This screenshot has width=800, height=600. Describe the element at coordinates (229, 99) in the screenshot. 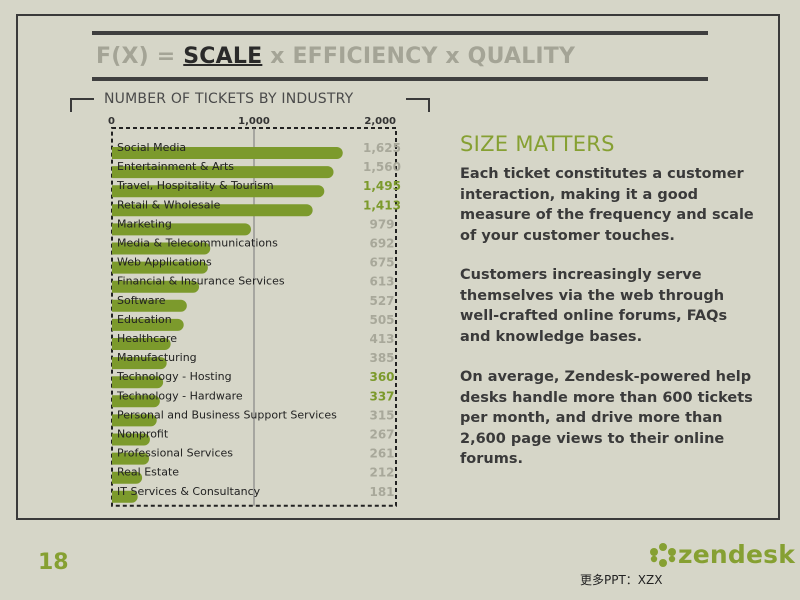

I see `chart-heading: NUMBER OF TICKETS BY INDUSTRY` at that location.